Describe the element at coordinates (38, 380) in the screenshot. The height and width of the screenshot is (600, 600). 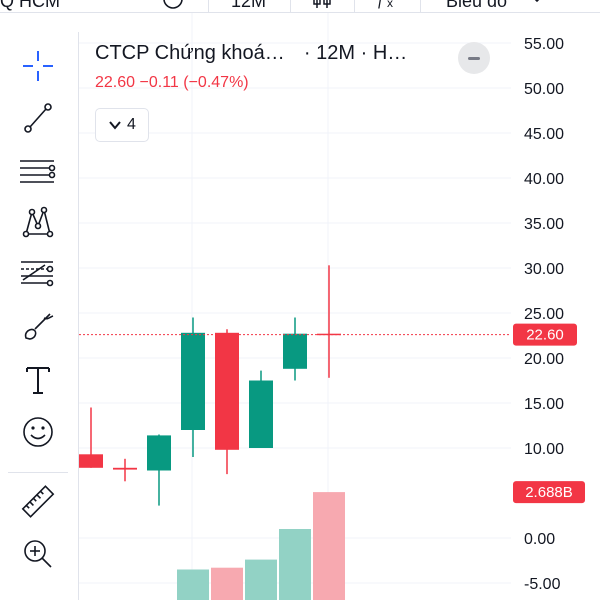
I see `text-icon` at that location.